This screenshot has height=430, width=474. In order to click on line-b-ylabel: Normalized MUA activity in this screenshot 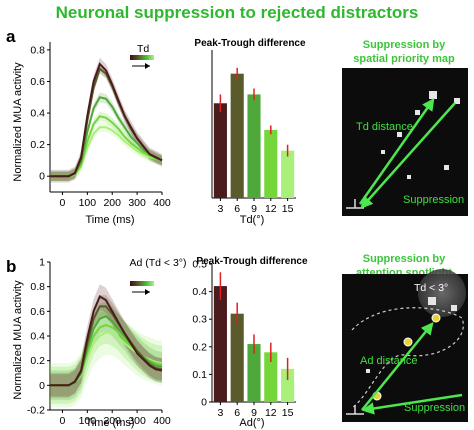, I will do `click(18, 340)`.